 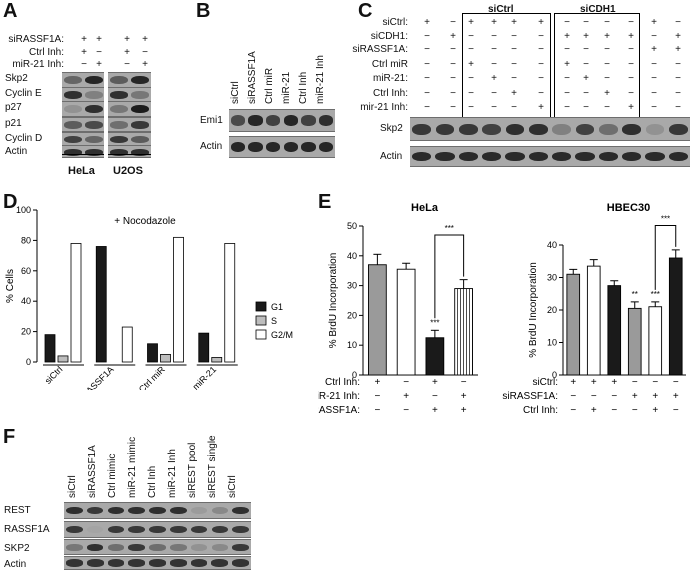 What do you see at coordinates (24, 138) in the screenshot?
I see `blot-row-label: Cyclin D` at bounding box center [24, 138].